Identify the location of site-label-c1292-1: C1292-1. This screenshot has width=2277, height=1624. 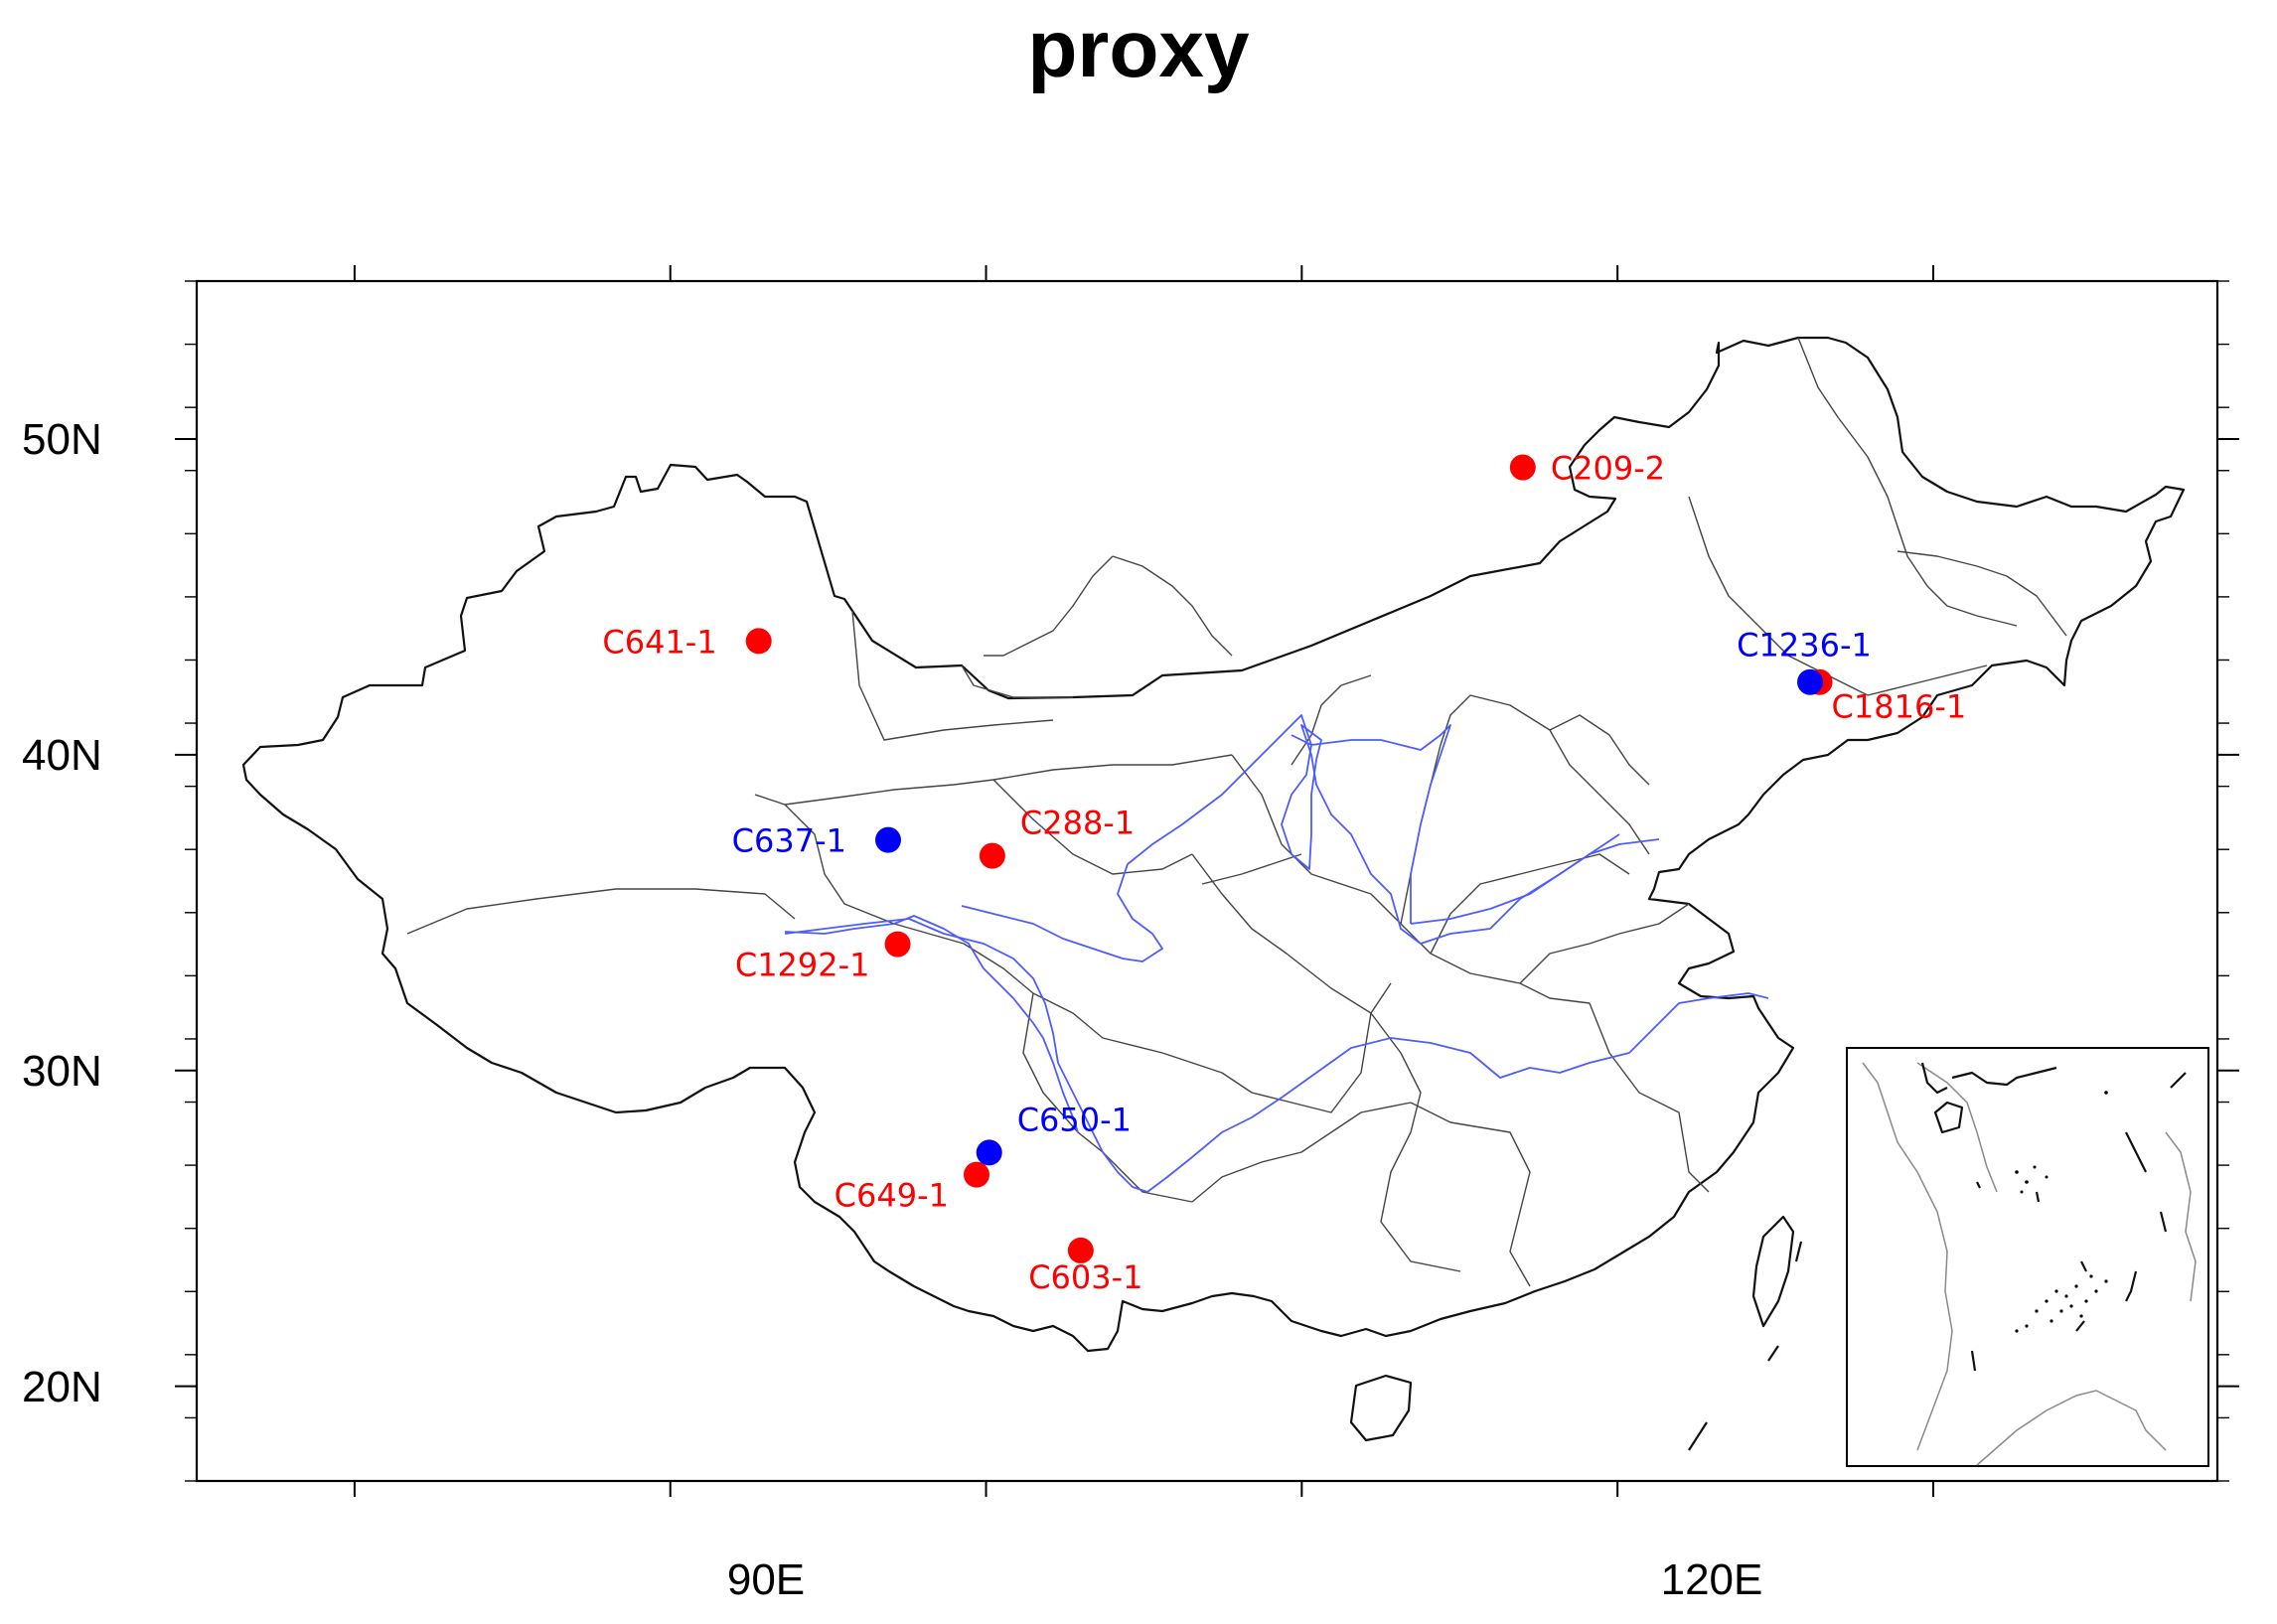
(803, 965).